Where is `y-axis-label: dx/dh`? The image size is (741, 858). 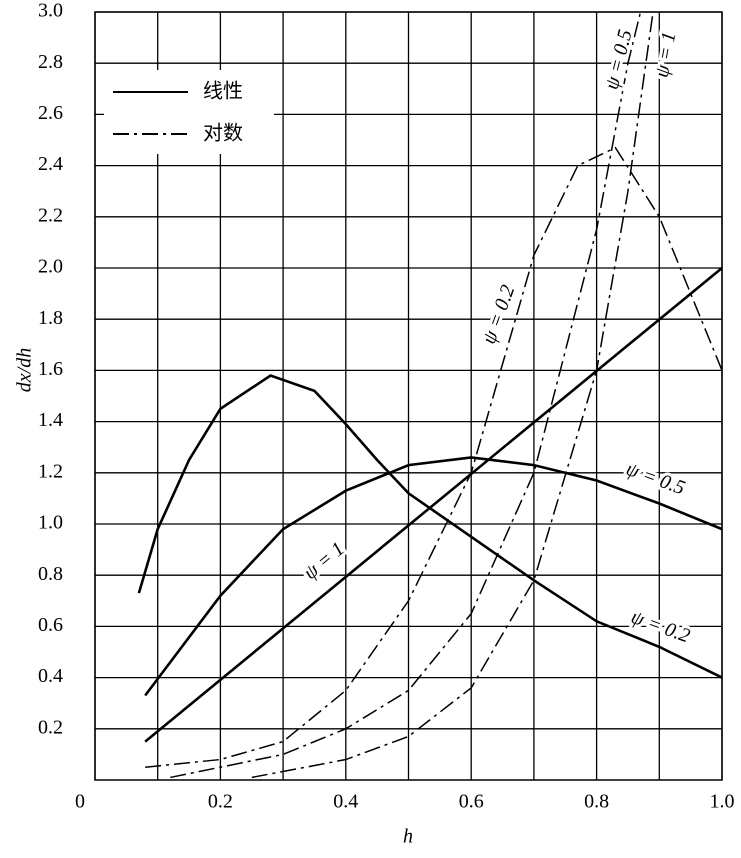 y-axis-label: dx/dh is located at coordinates (25, 370).